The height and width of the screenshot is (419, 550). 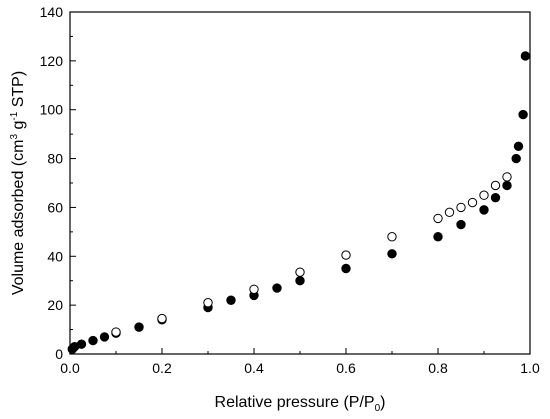 I want to click on x-axis-title: Relative pressure (P/P0), so click(x=300, y=404).